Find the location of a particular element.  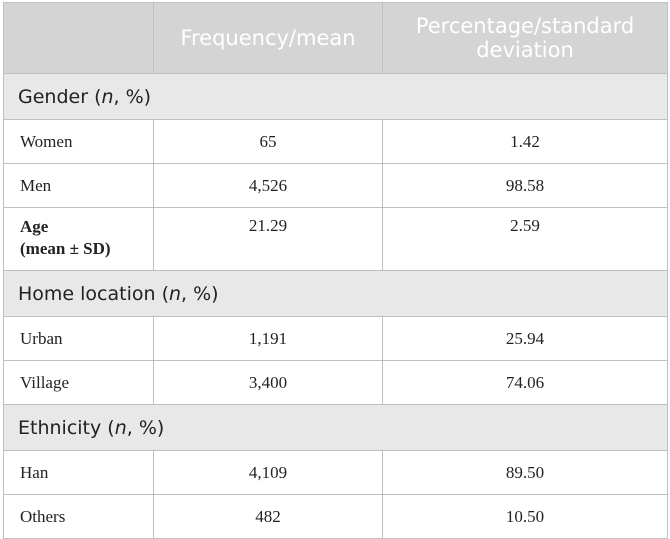

row-label: Others is located at coordinates (78, 516).